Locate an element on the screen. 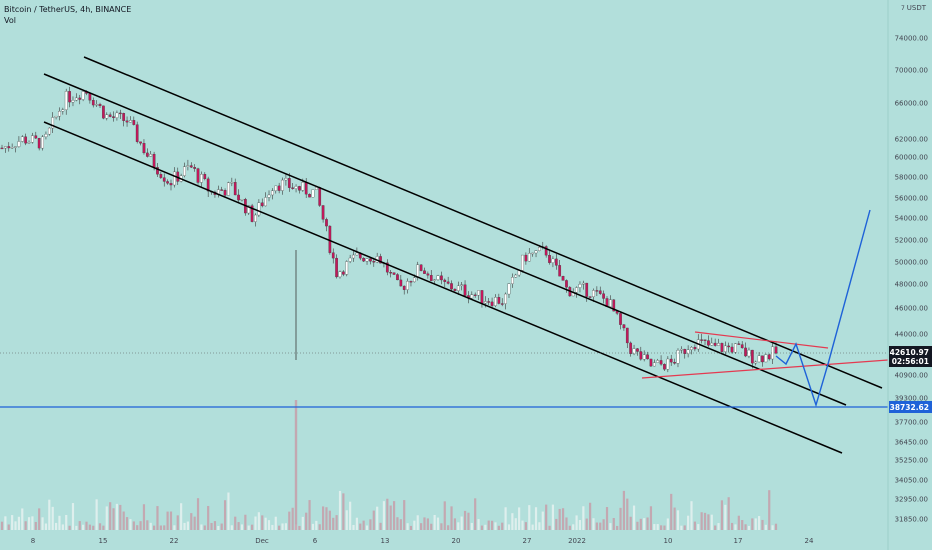 The image size is (932, 550). price-tick-label: 52000.00 is located at coordinates (911, 241).